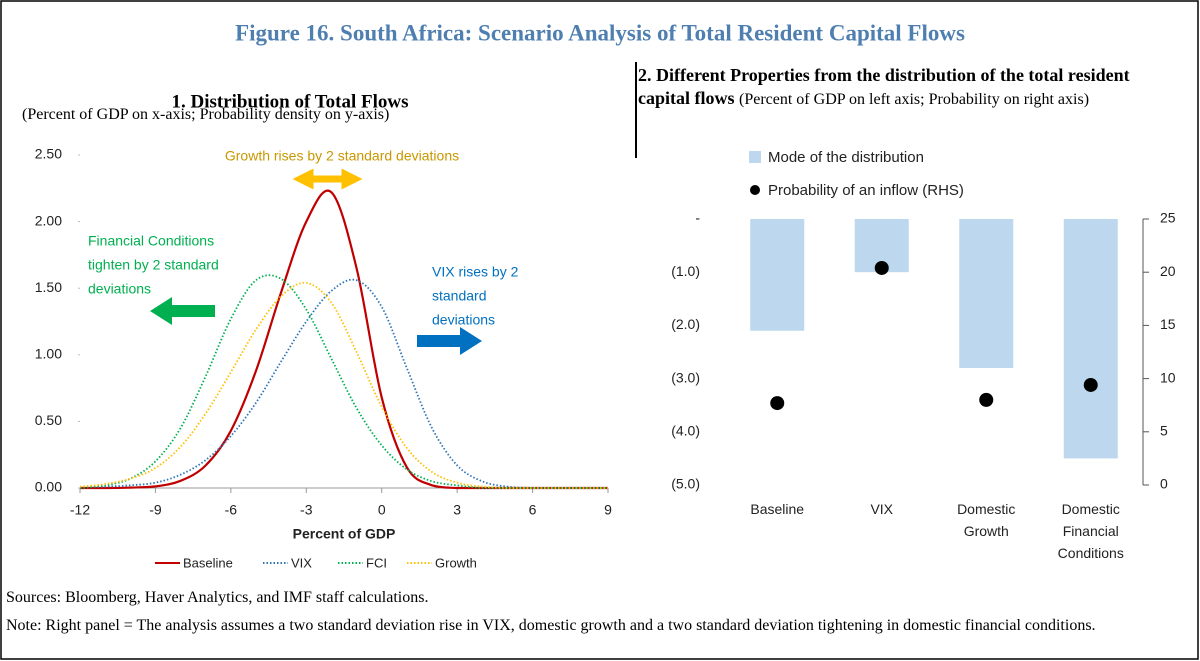 The image size is (1200, 661). What do you see at coordinates (48, 220) in the screenshot?
I see `y-tick-label: 2.00` at bounding box center [48, 220].